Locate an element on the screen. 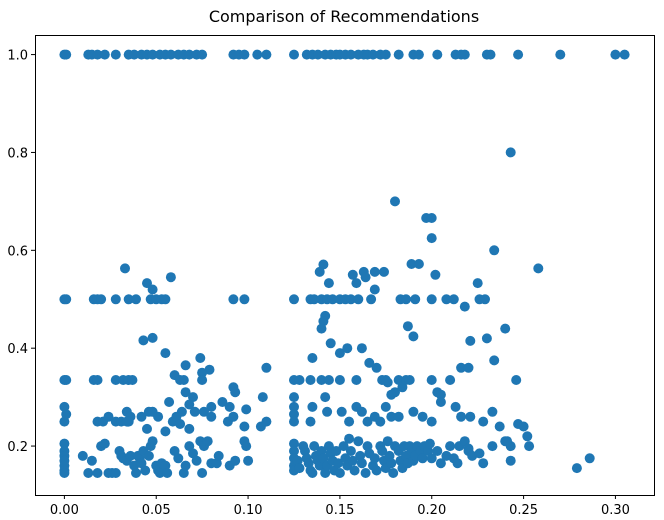 The width and height of the screenshot is (664, 520). x-tick-label: 0.10 is located at coordinates (248, 510).